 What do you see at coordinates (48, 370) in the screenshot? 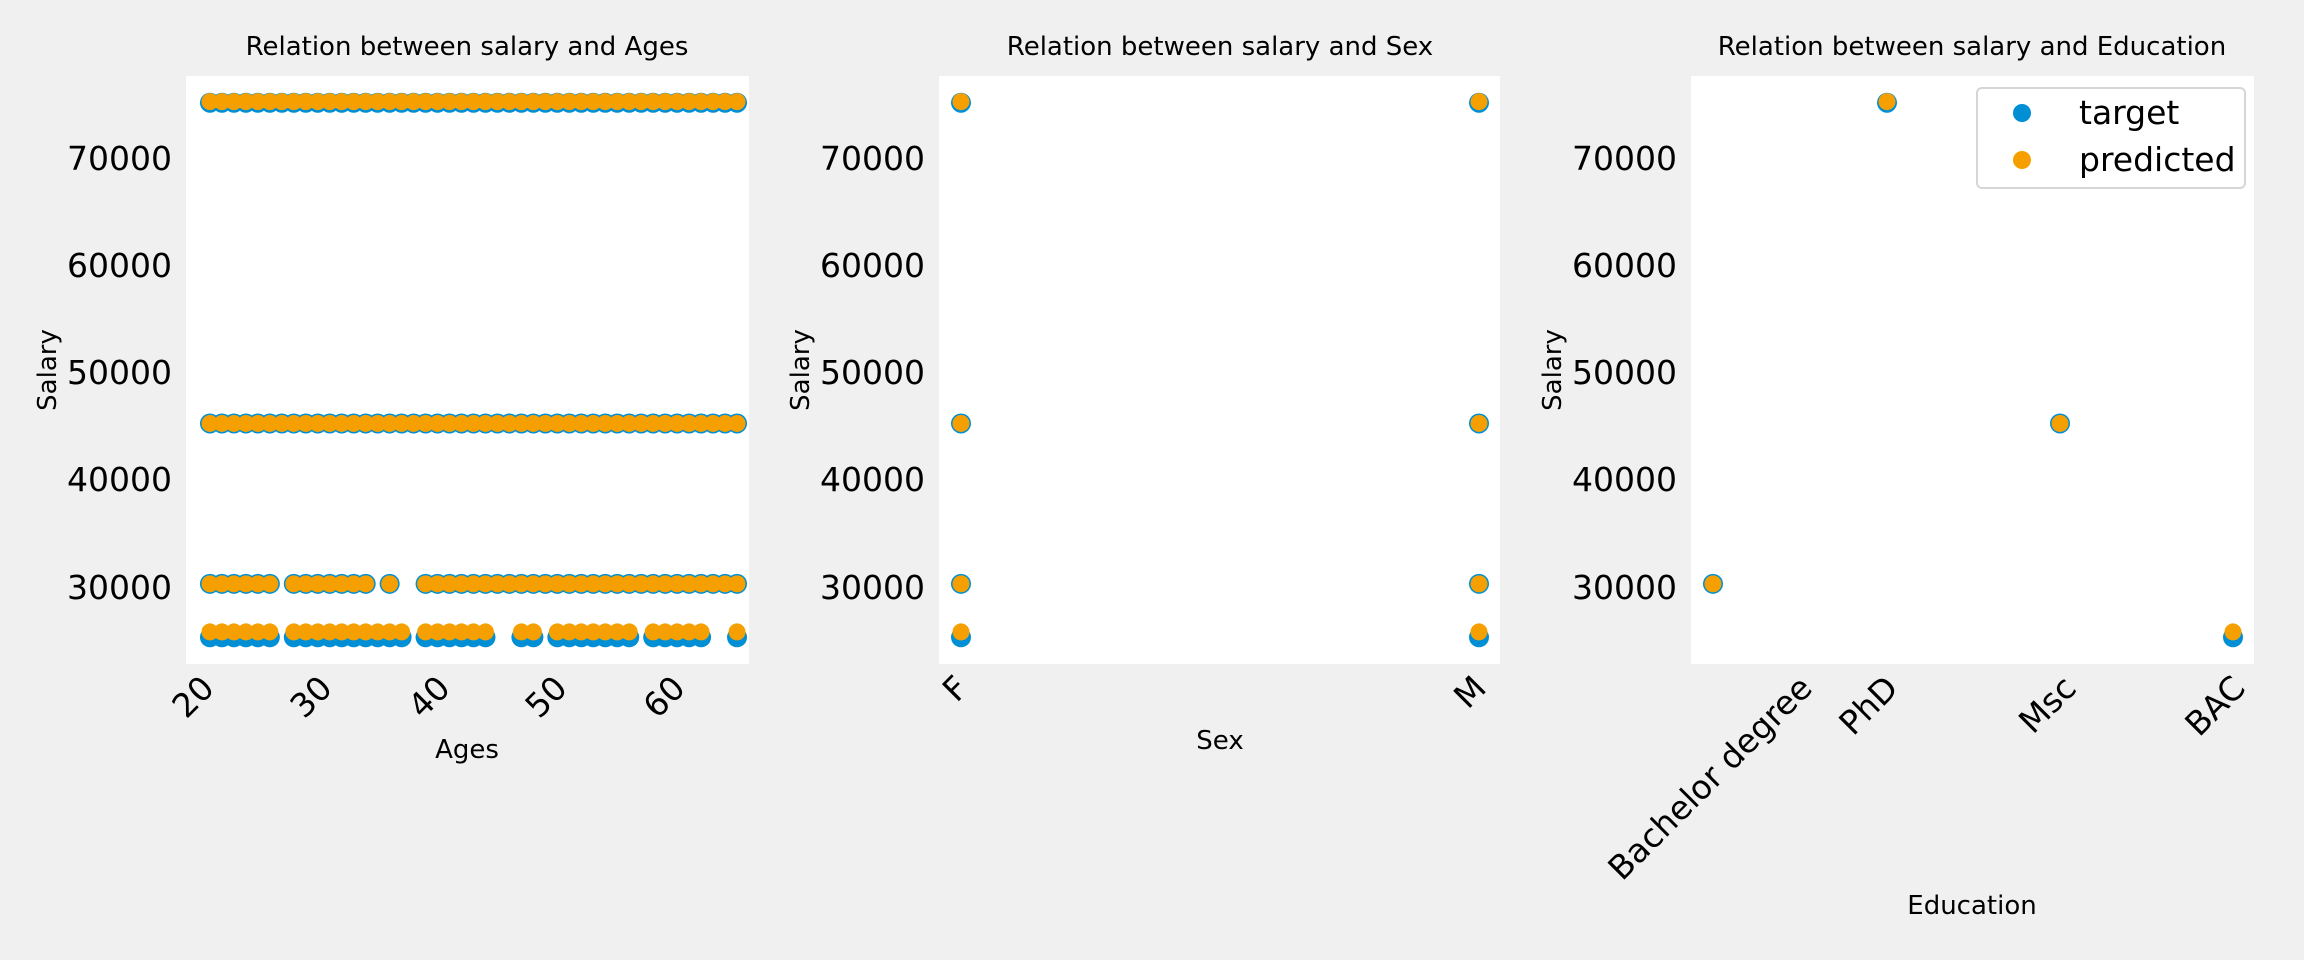
I see `y-axis-label-ages: Salary` at bounding box center [48, 370].